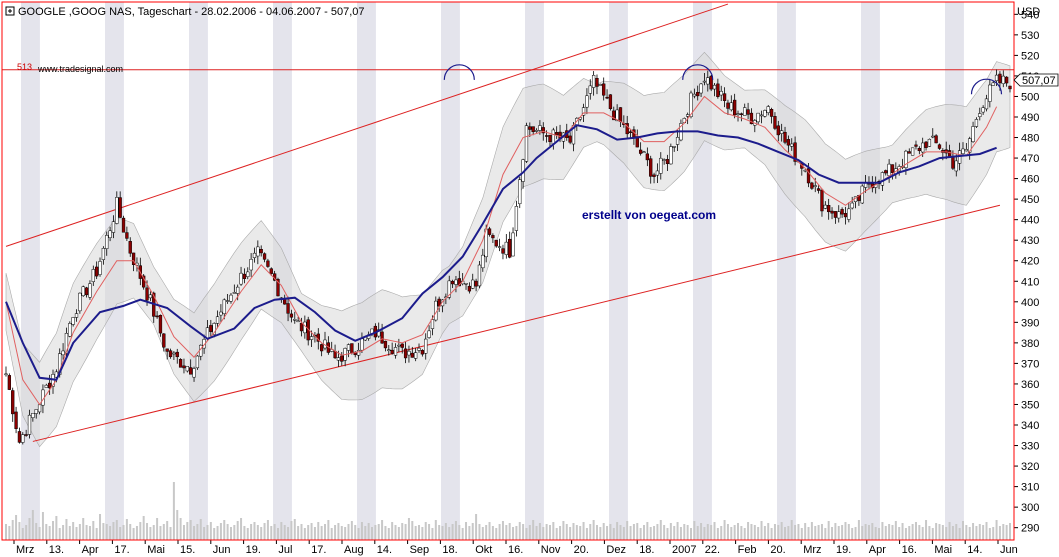  What do you see at coordinates (285, 550) in the screenshot?
I see `x-tick-label: Jul` at bounding box center [285, 550].